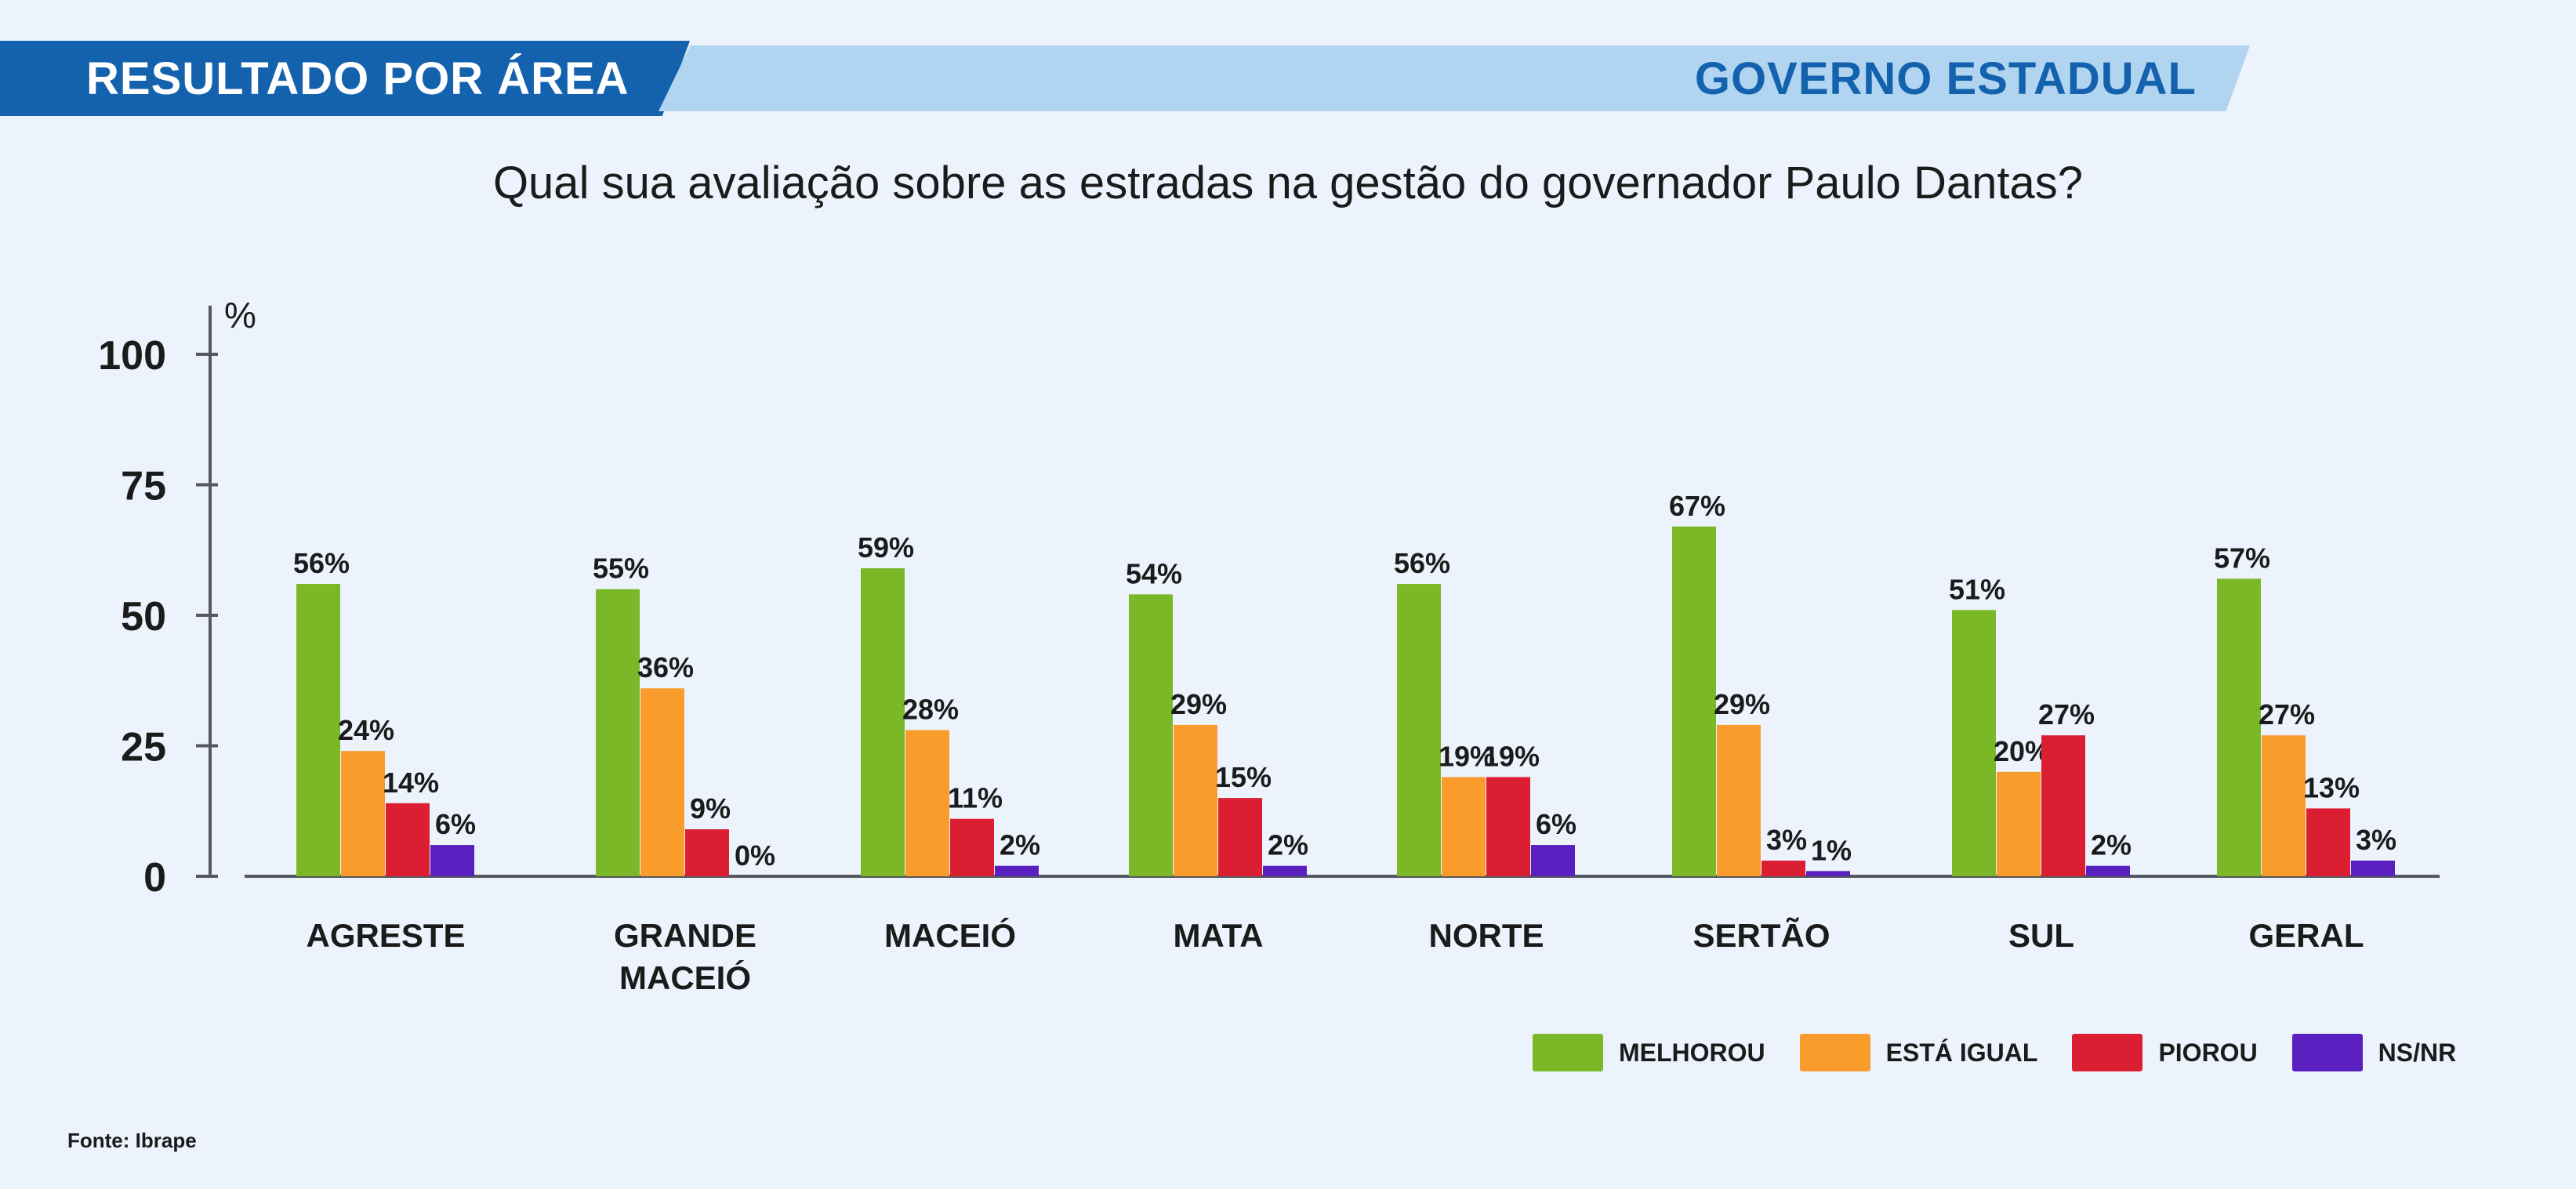 This screenshot has width=2576, height=1189. What do you see at coordinates (2418, 1052) in the screenshot?
I see `legend-label: NS/NR` at bounding box center [2418, 1052].